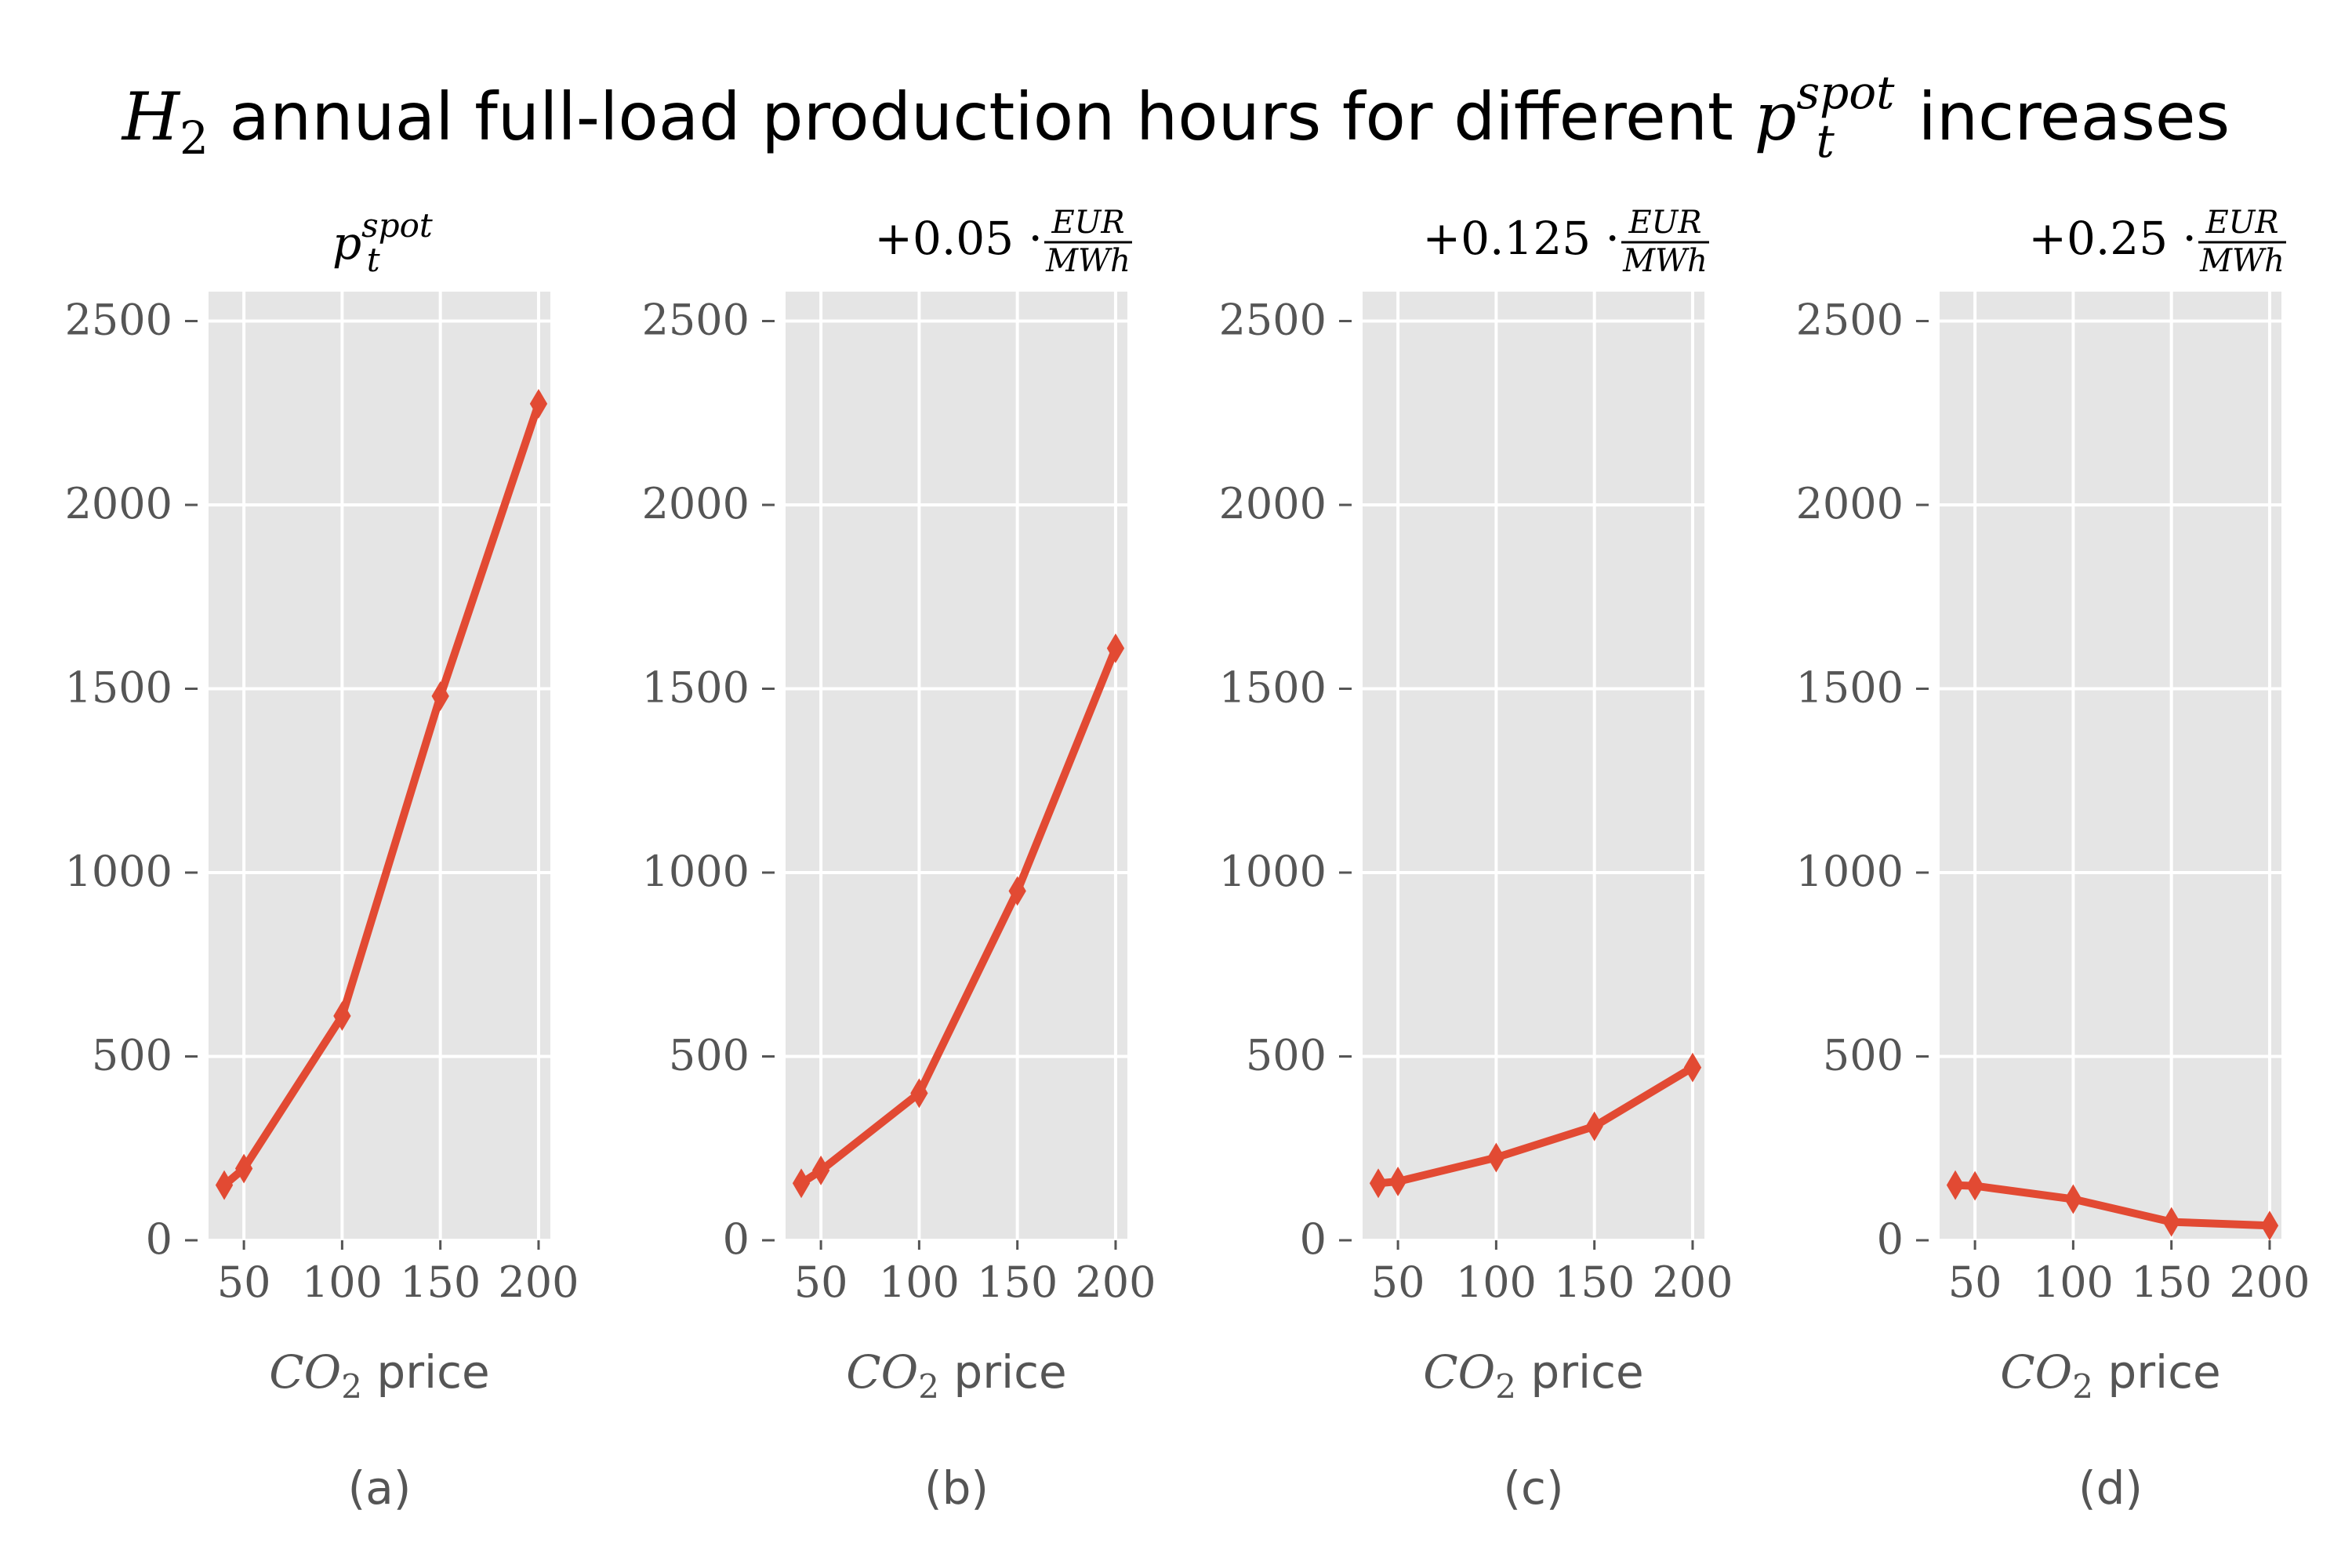  I want to click on panel-title-prefix: +0.25 ·, so click(2112, 239).